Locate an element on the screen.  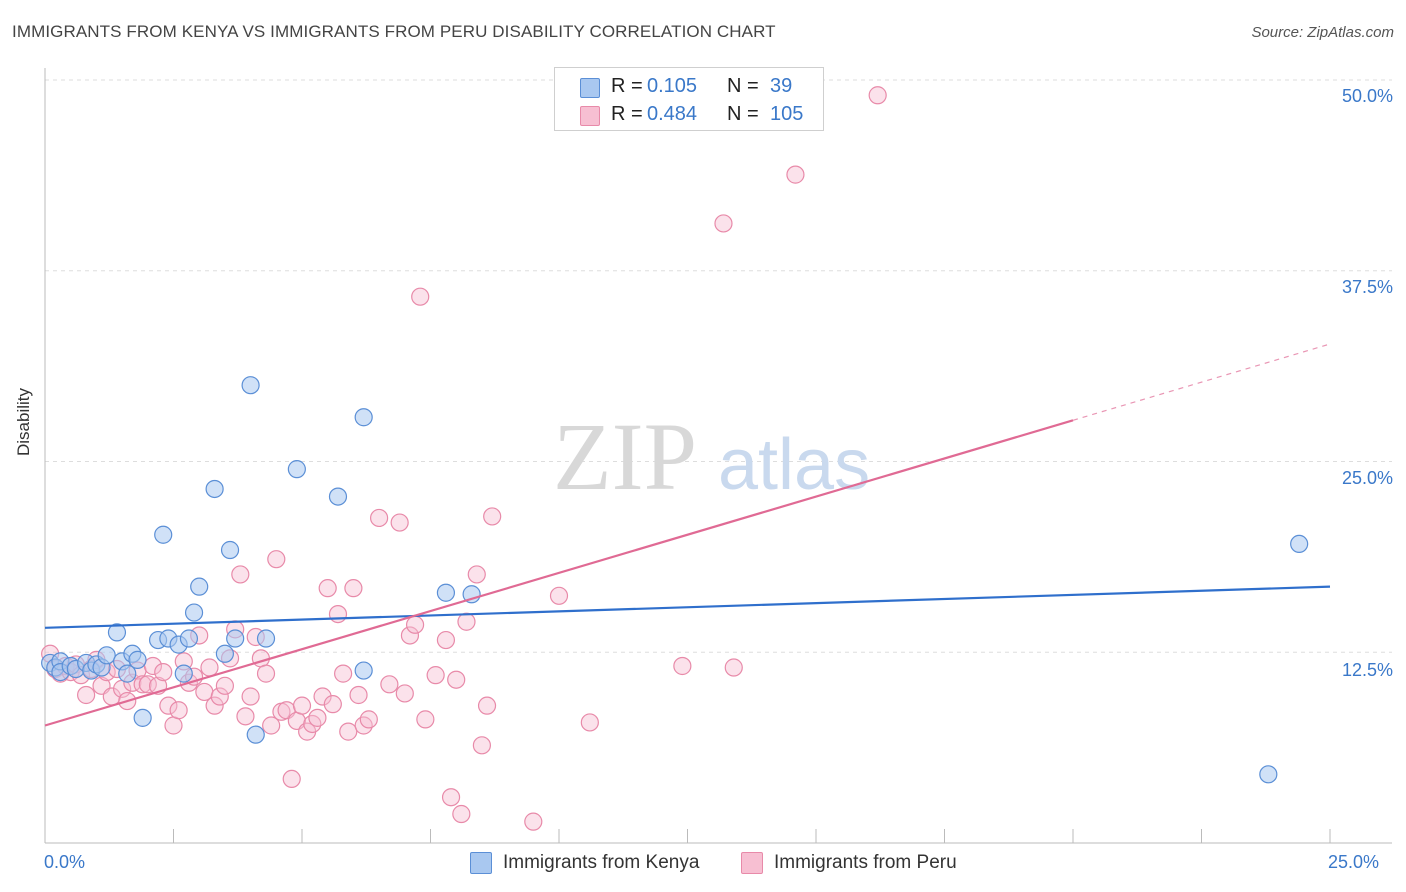
x-tick-label: 25.0% is located at coordinates (1354, 862).